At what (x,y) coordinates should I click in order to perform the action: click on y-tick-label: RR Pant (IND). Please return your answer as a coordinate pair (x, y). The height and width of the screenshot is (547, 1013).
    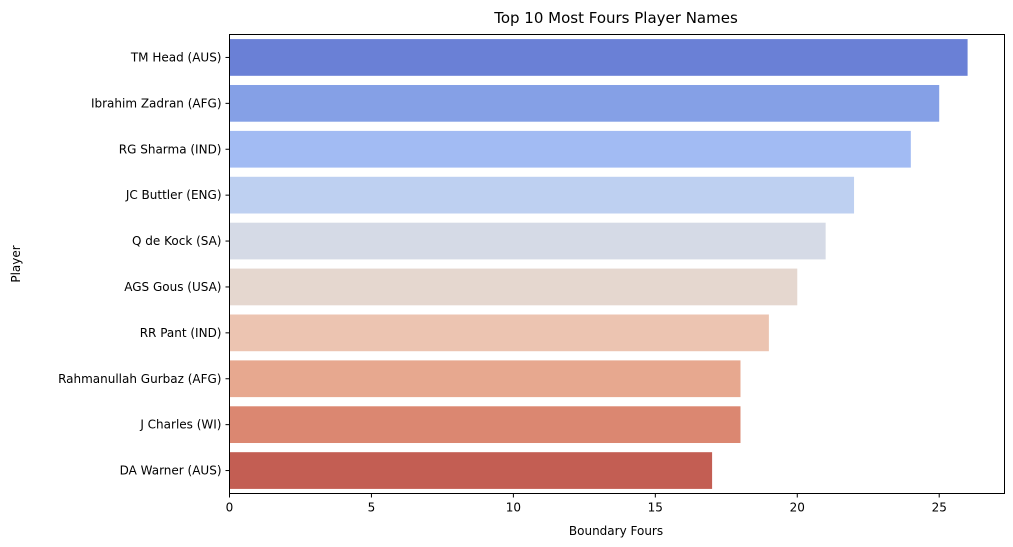
    Looking at the image, I should click on (181, 333).